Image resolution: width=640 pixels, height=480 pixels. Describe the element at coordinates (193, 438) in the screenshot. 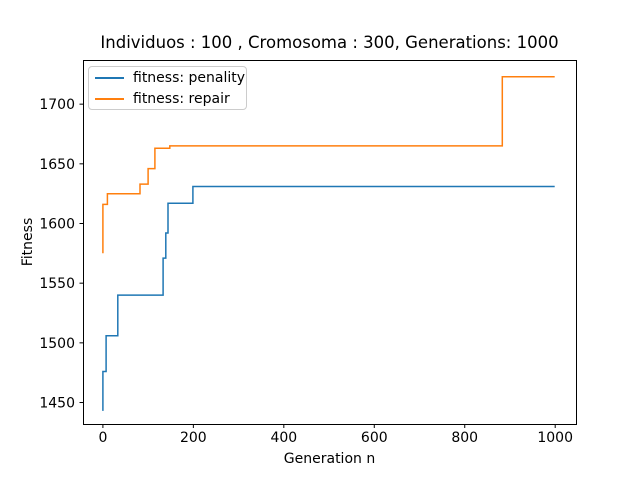

I see `x-tick-label: 200` at that location.